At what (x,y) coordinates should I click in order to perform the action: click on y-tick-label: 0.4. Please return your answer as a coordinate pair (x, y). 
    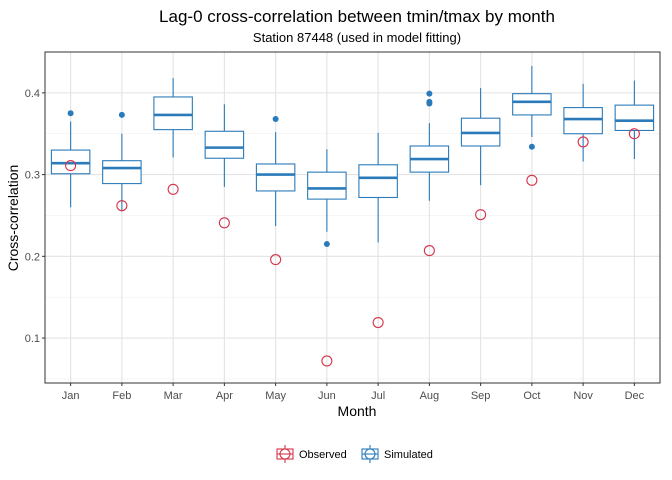
    Looking at the image, I should click on (32, 94).